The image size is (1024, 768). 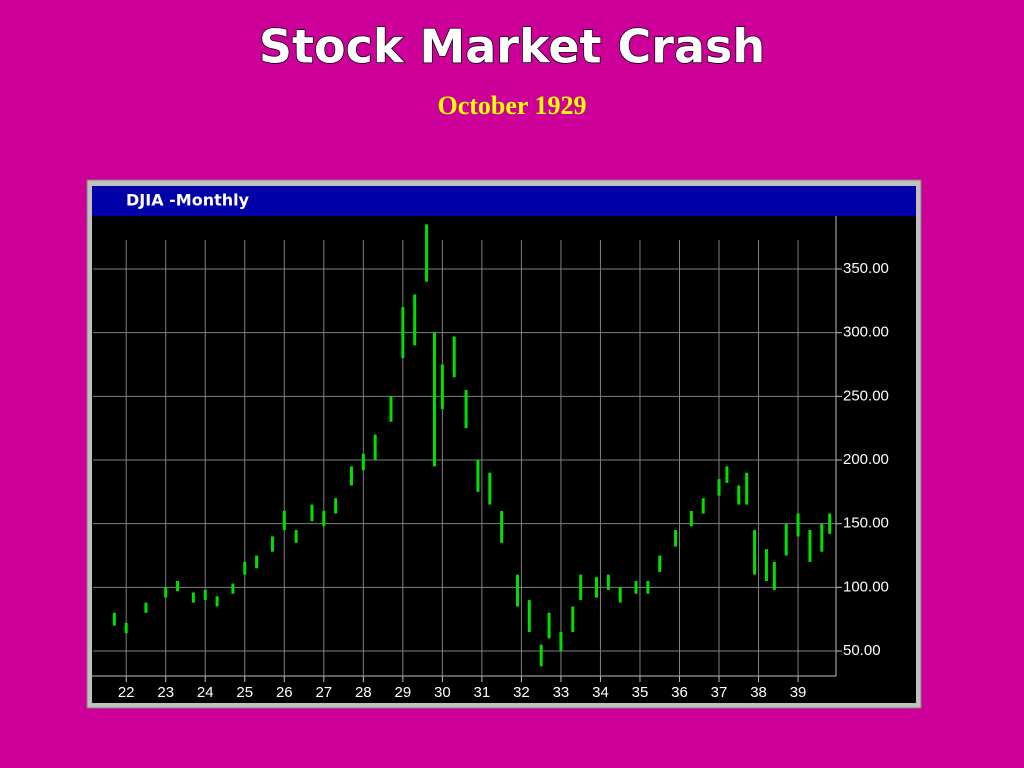 I want to click on x-tick-label: 35, so click(x=640, y=692).